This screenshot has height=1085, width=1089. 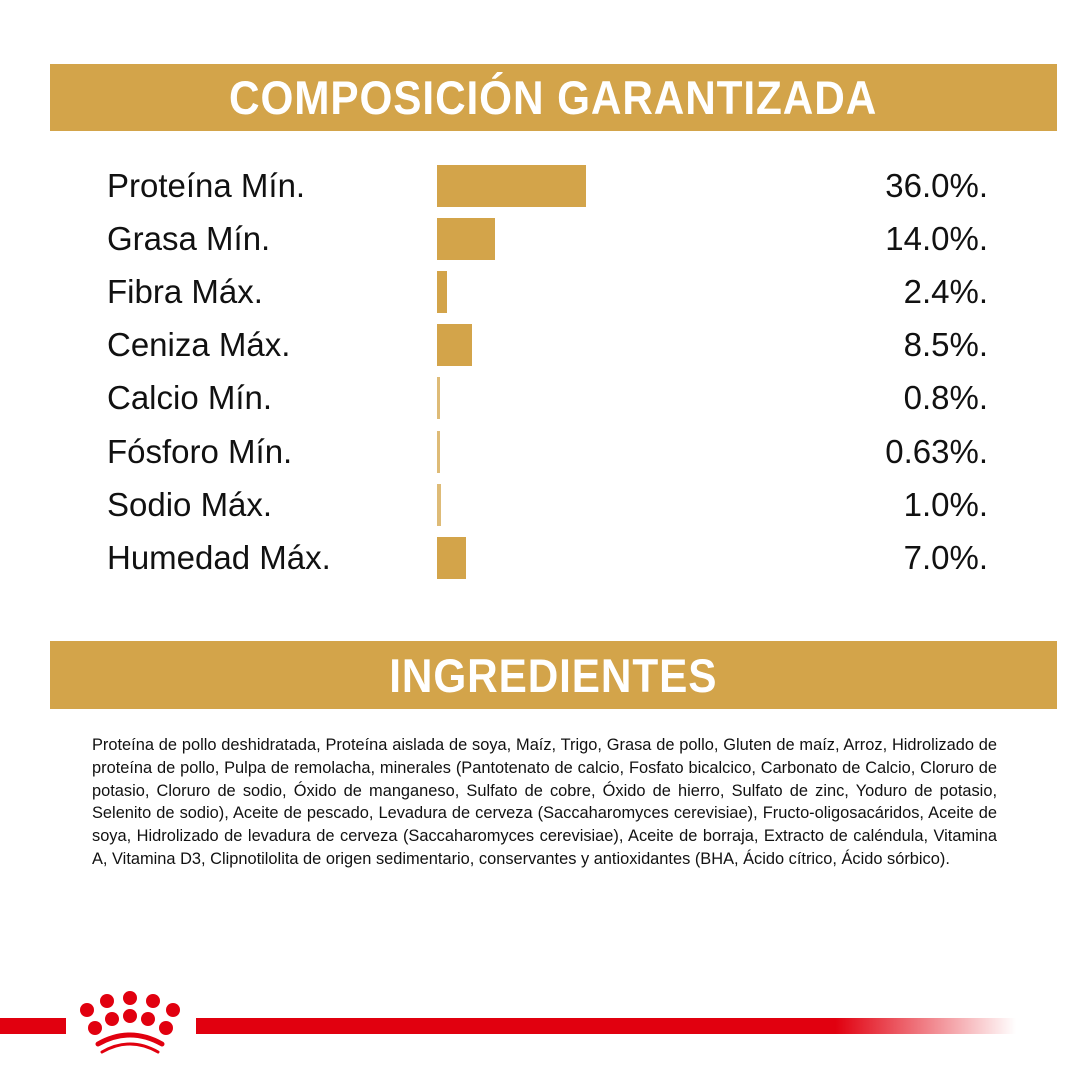 What do you see at coordinates (945, 345) in the screenshot?
I see `value-label: 8.5%.` at bounding box center [945, 345].